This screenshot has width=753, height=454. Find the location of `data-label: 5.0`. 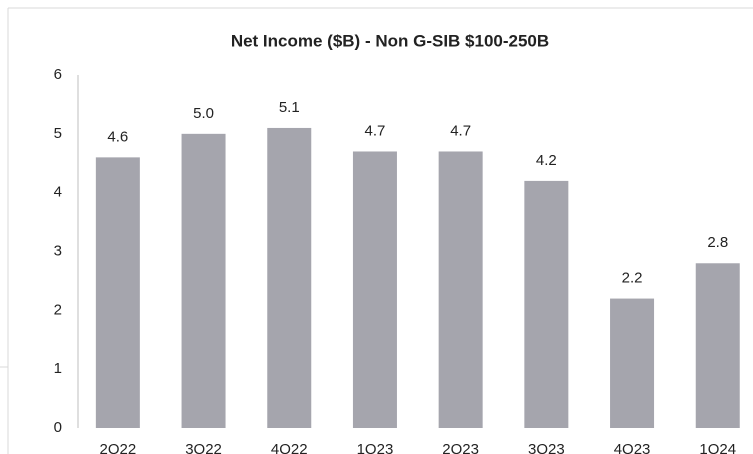

data-label: 5.0 is located at coordinates (203, 113).